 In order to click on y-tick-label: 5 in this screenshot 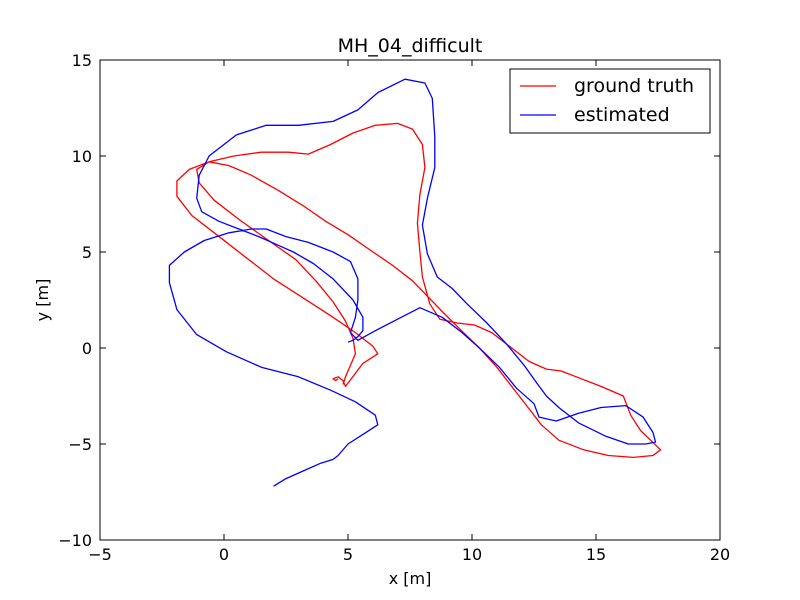, I will do `click(87, 252)`.